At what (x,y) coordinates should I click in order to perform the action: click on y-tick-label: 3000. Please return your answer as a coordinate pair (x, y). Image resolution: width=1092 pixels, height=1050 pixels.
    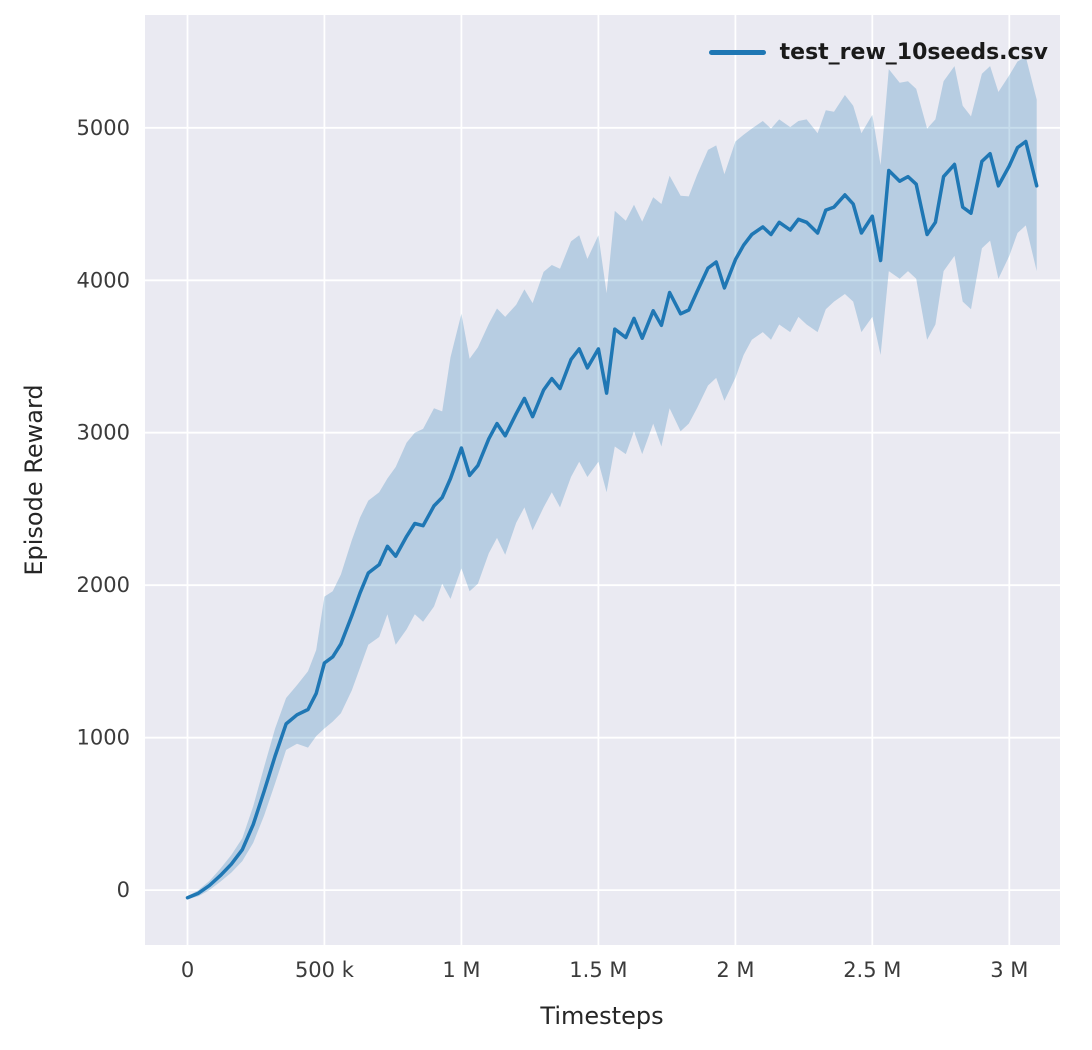
    Looking at the image, I should click on (103, 433).